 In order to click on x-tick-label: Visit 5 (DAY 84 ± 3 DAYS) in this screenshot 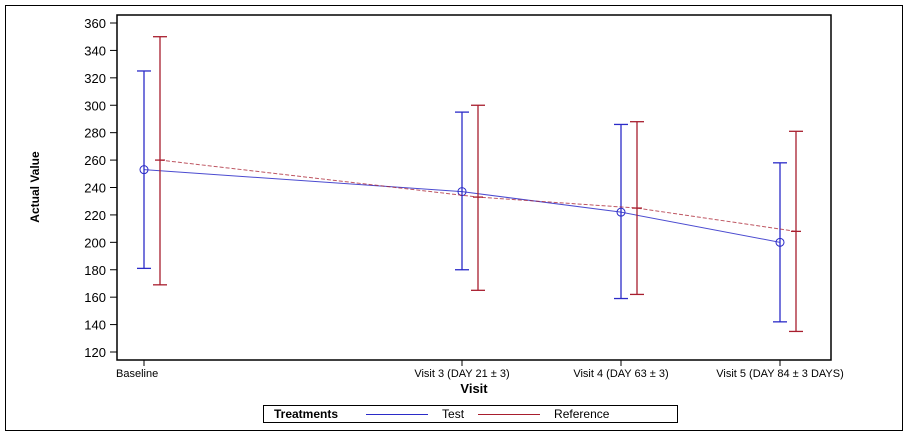, I will do `click(780, 374)`.